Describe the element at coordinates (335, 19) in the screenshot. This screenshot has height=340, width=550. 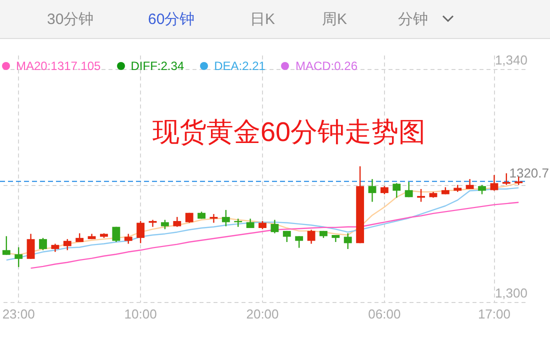
I see `text: 周K` at that location.